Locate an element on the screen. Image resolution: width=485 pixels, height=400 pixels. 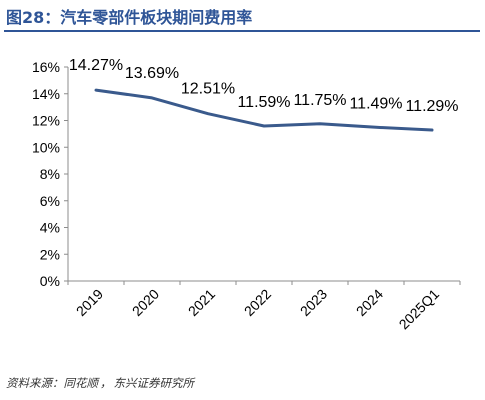
x-tick-label: 2019 is located at coordinates (89, 302).